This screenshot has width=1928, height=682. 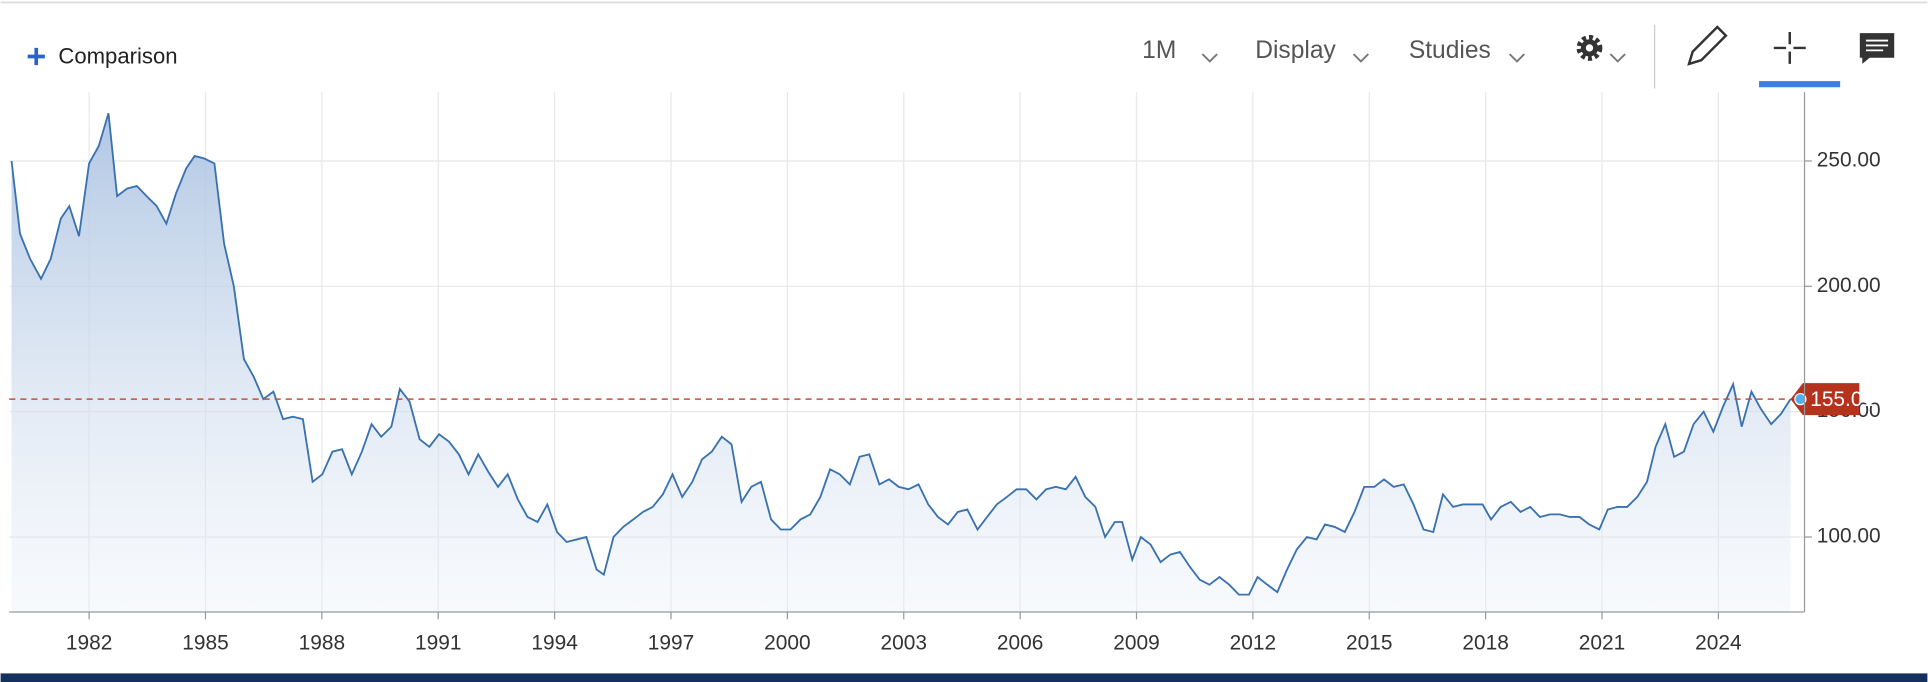 I want to click on x-tick-label: 2015, so click(x=1369, y=642).